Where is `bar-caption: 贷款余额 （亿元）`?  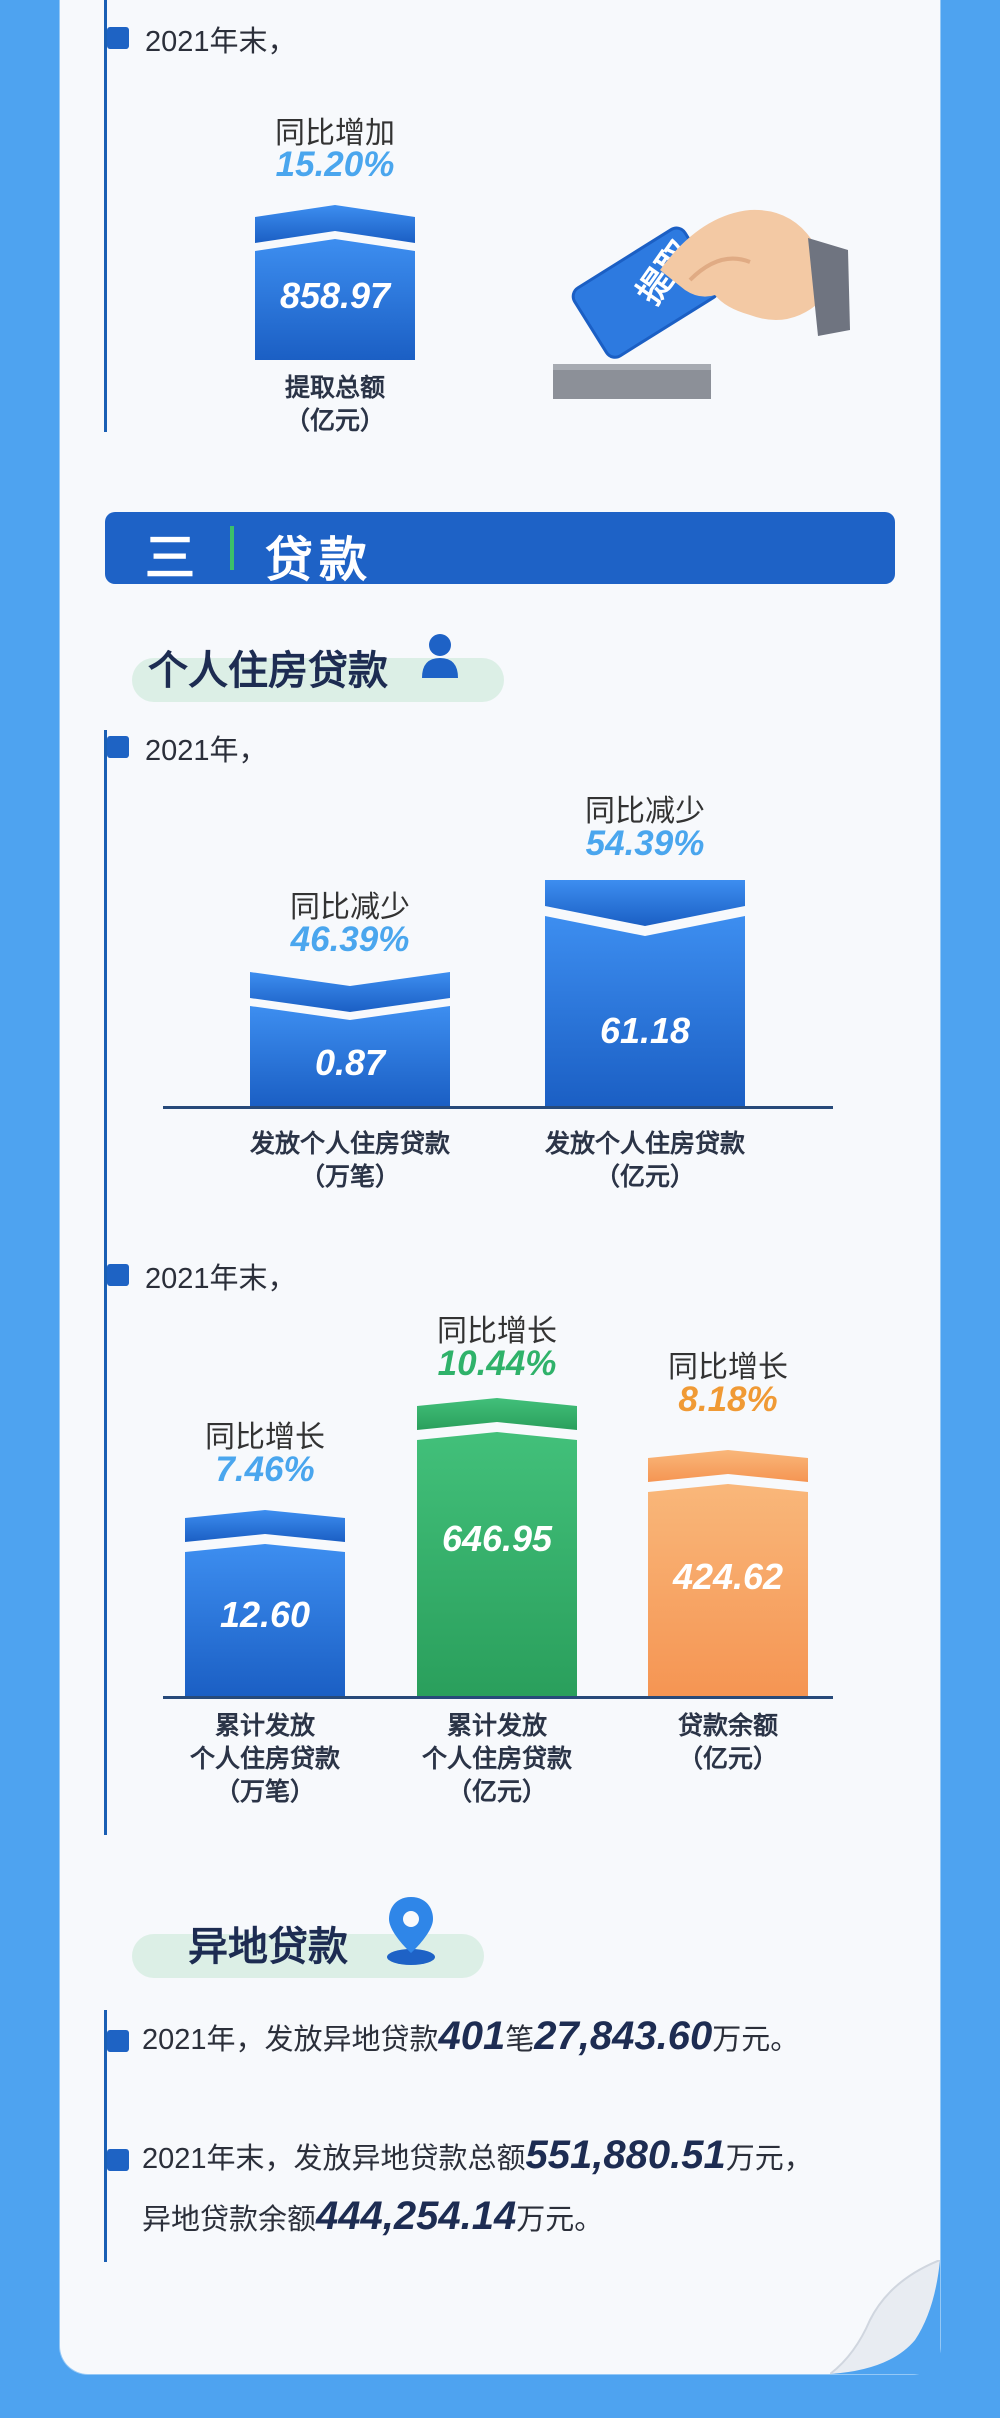
bar-caption: 贷款余额 （亿元） is located at coordinates (727, 1742).